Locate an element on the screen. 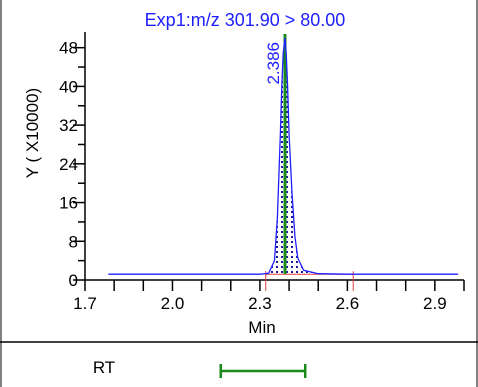  peak-group: 2.386 is located at coordinates (309, 162).